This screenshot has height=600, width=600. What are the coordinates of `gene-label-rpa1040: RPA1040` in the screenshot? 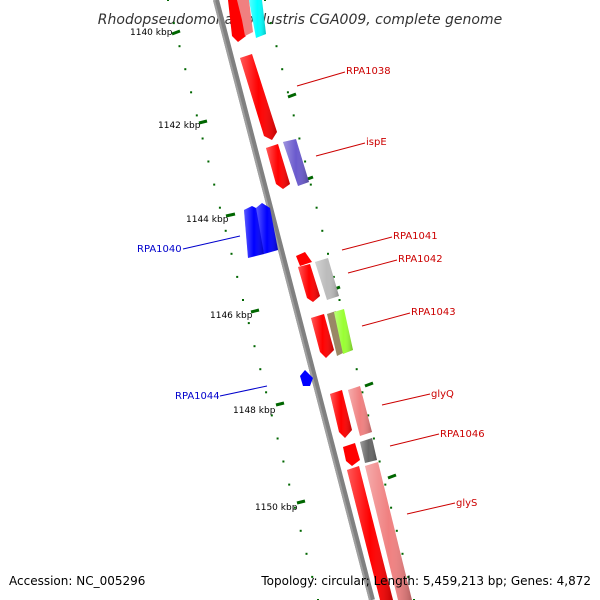 It's located at (159, 249).